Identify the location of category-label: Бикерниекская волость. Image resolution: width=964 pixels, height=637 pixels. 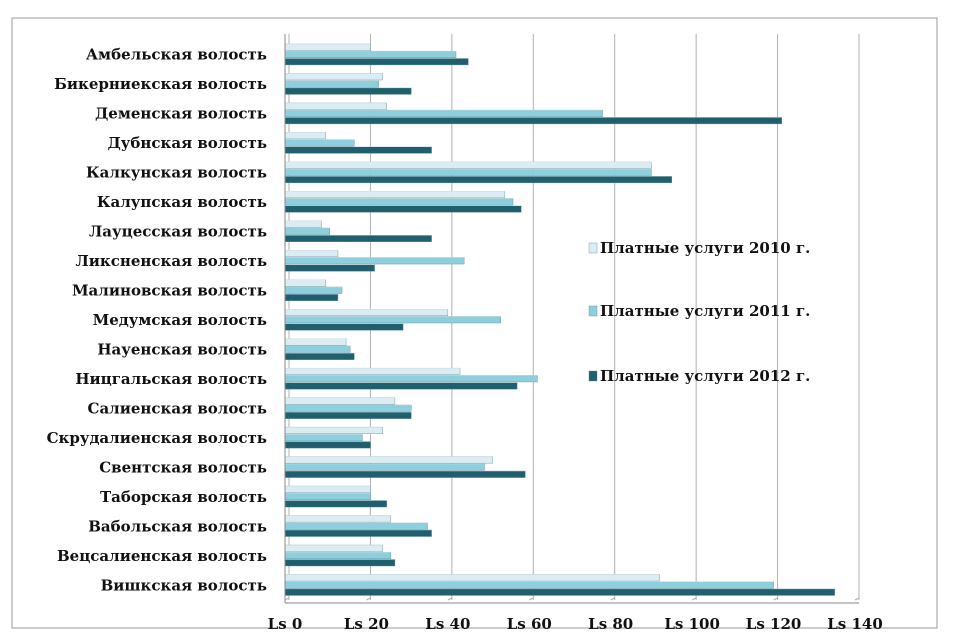
(160, 84).